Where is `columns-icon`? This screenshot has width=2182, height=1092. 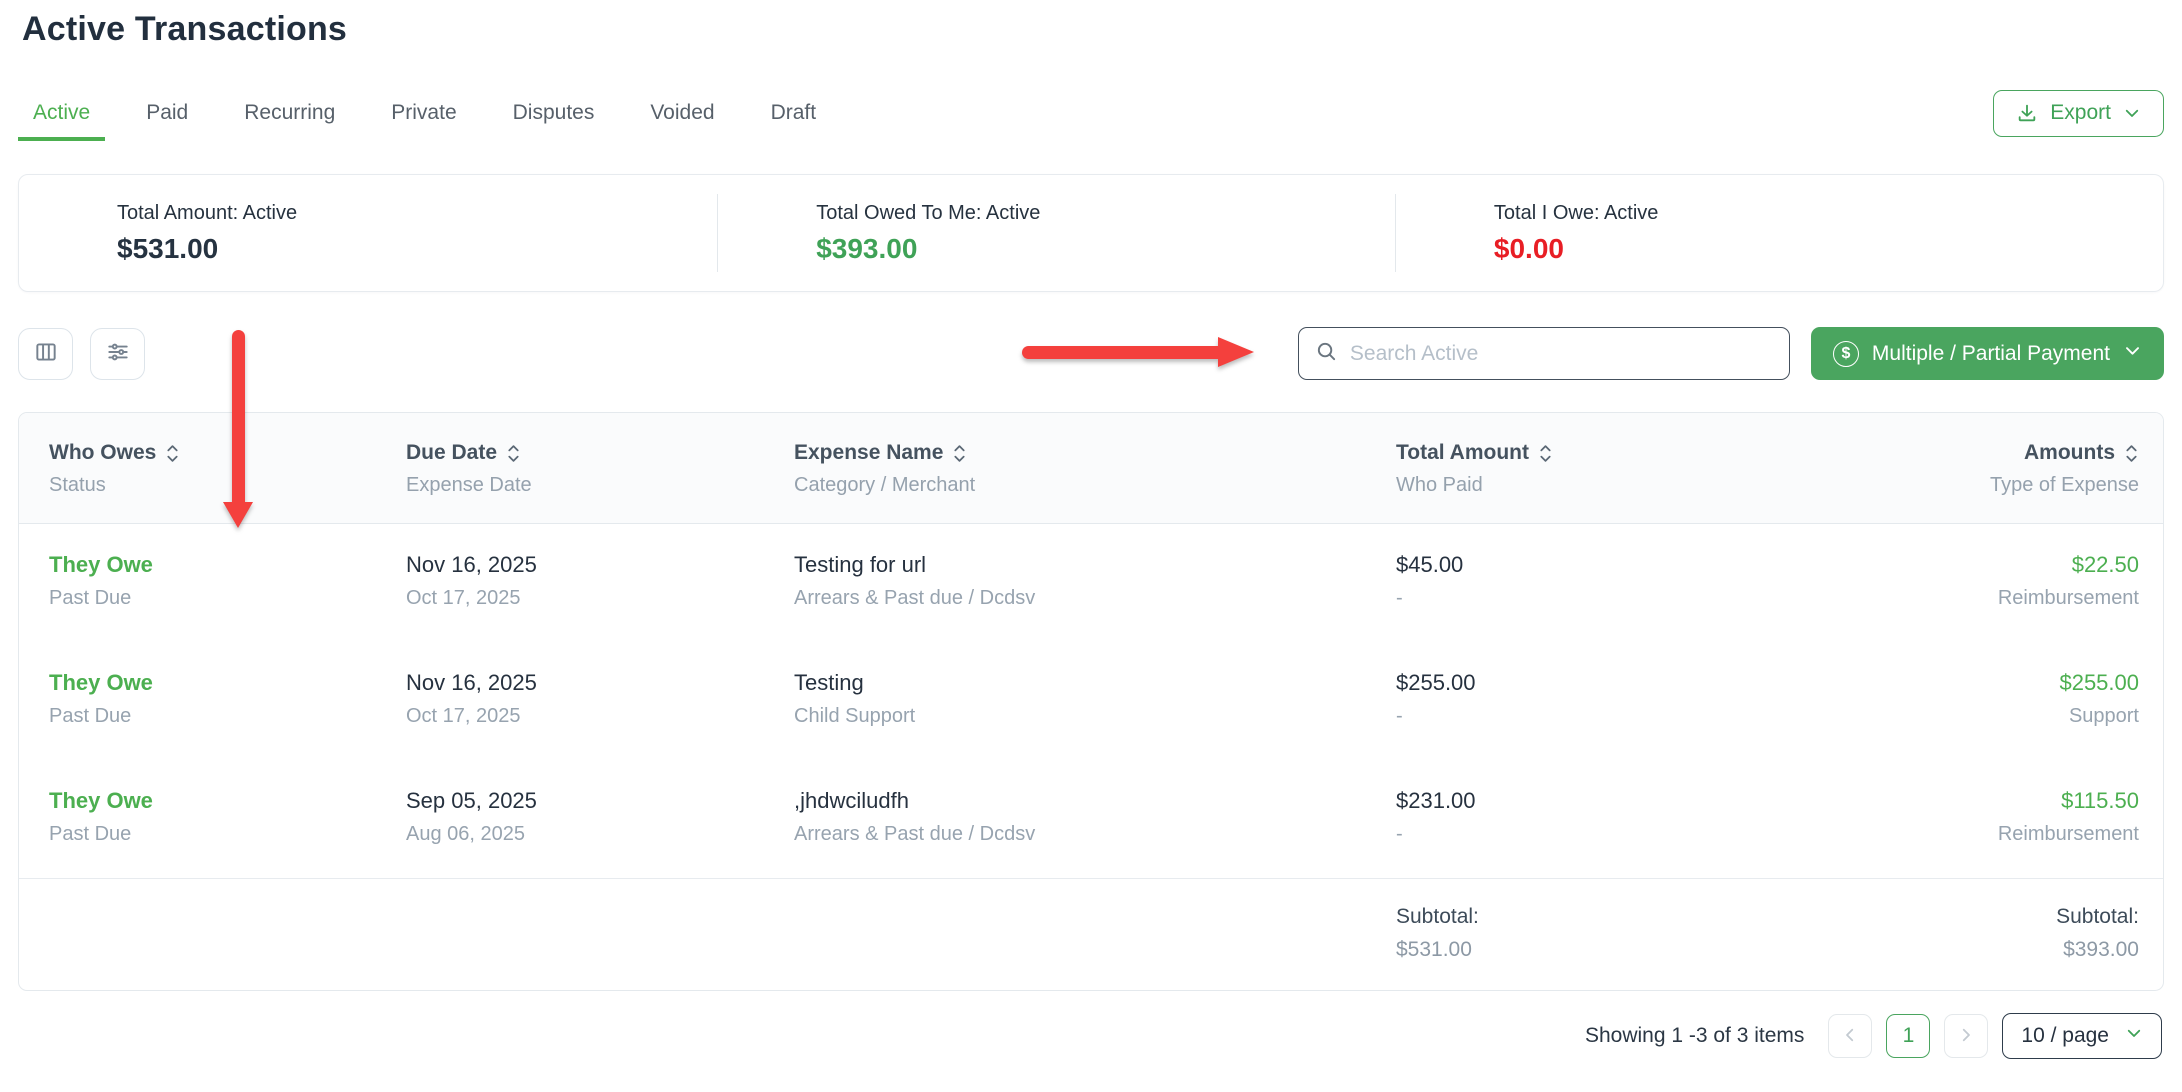
columns-icon is located at coordinates (46, 353).